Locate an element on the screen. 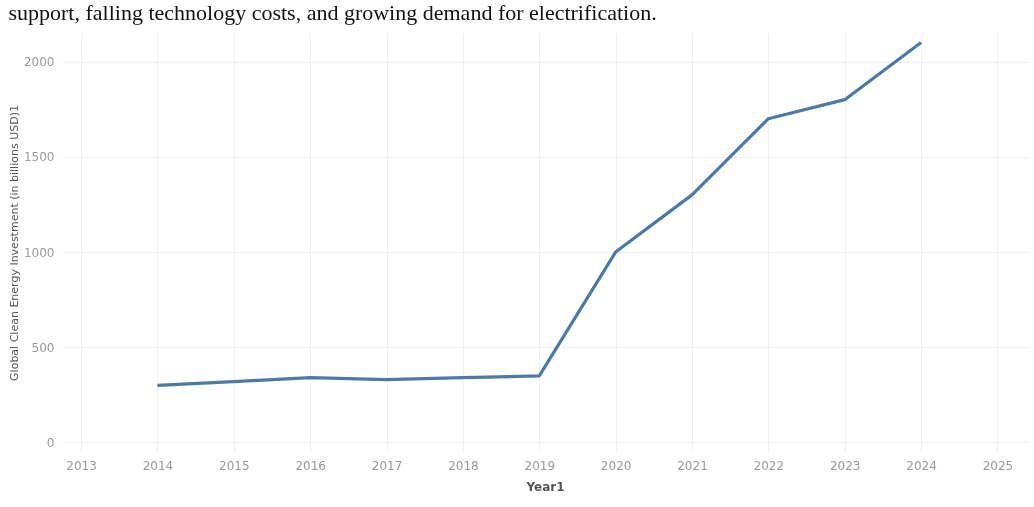  x-tick-label: 2016 is located at coordinates (310, 465).